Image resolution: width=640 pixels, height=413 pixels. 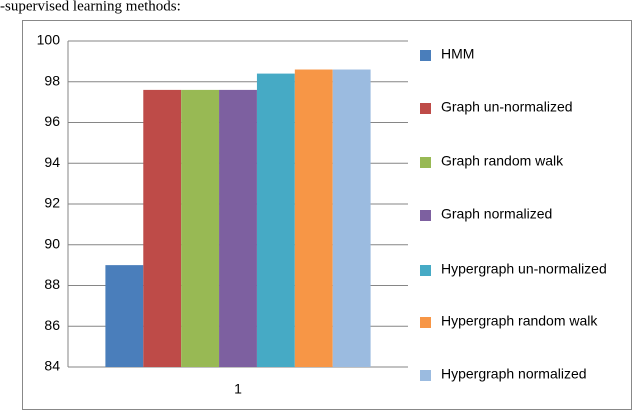 What do you see at coordinates (457, 54) in the screenshot?
I see `legend-label: HMM` at bounding box center [457, 54].